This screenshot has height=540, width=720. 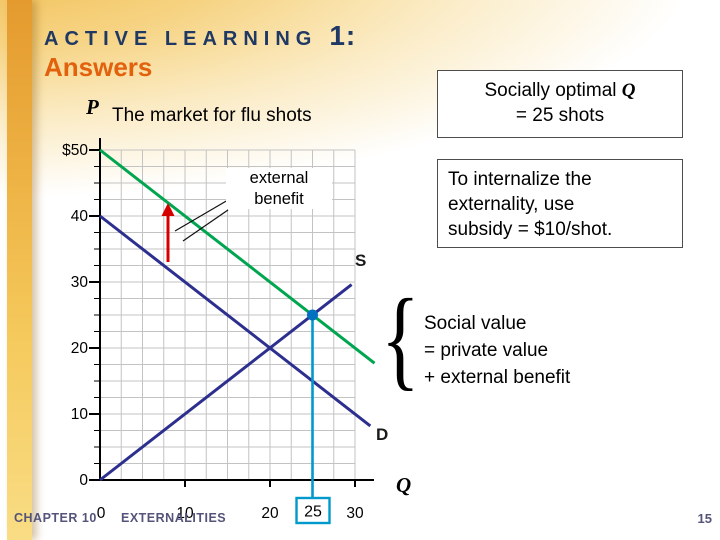 I want to click on external-benefit-annotation: external benefit, so click(x=279, y=189).